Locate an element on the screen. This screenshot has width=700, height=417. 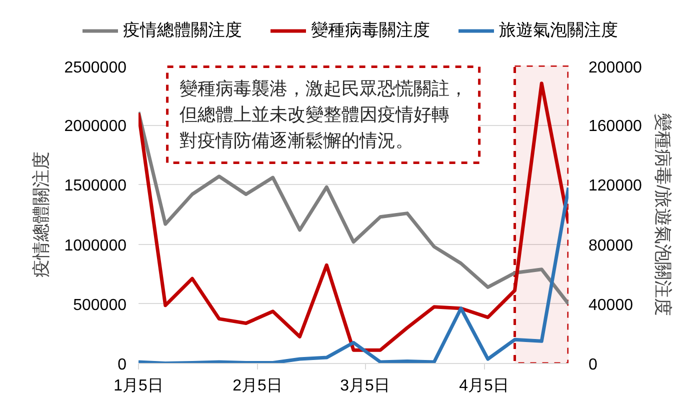
y2-tick-label: 120000 is located at coordinates (615, 186).